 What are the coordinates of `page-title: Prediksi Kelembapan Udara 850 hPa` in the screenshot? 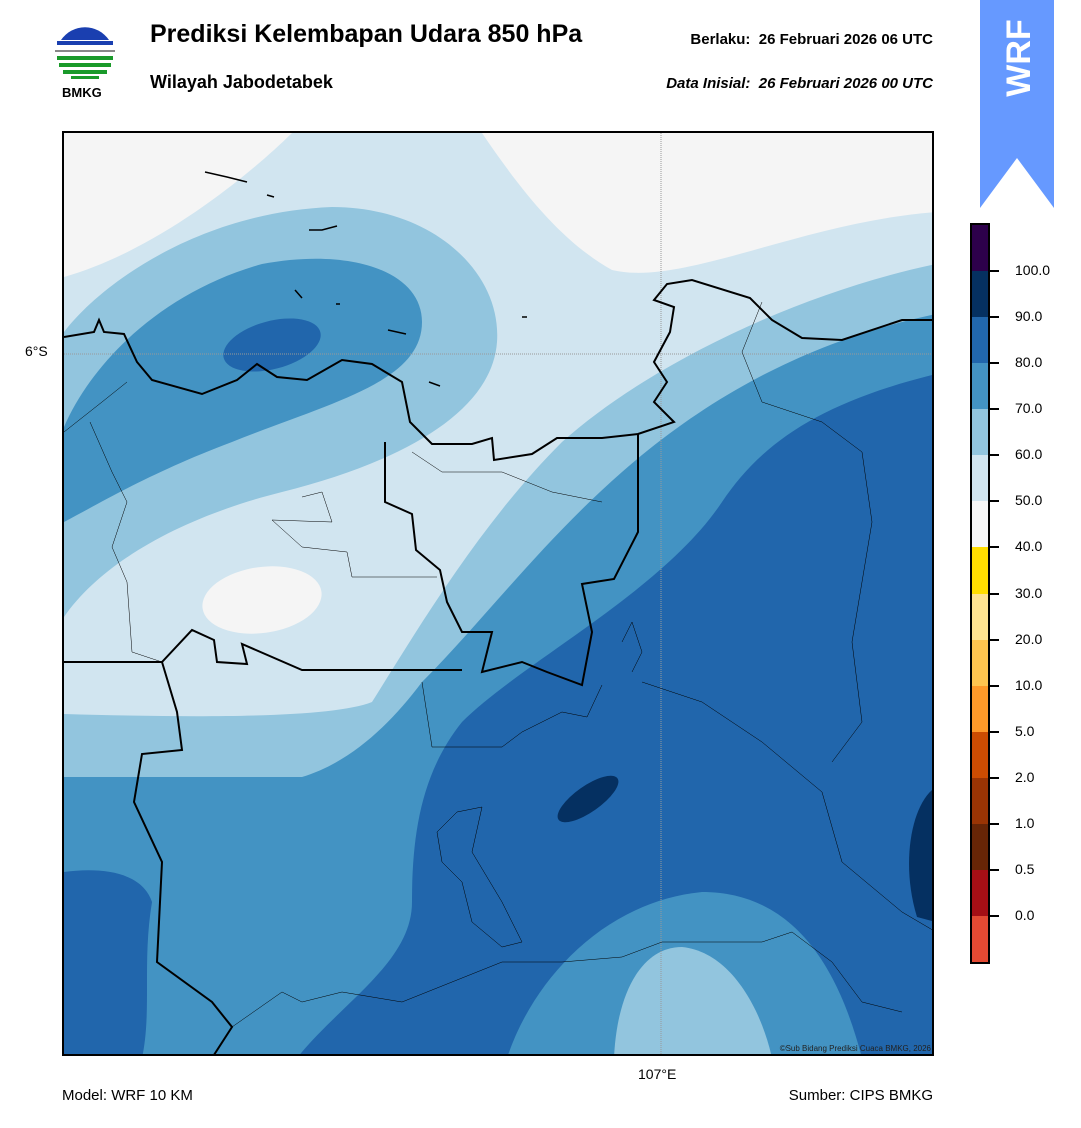 It's located at (366, 34).